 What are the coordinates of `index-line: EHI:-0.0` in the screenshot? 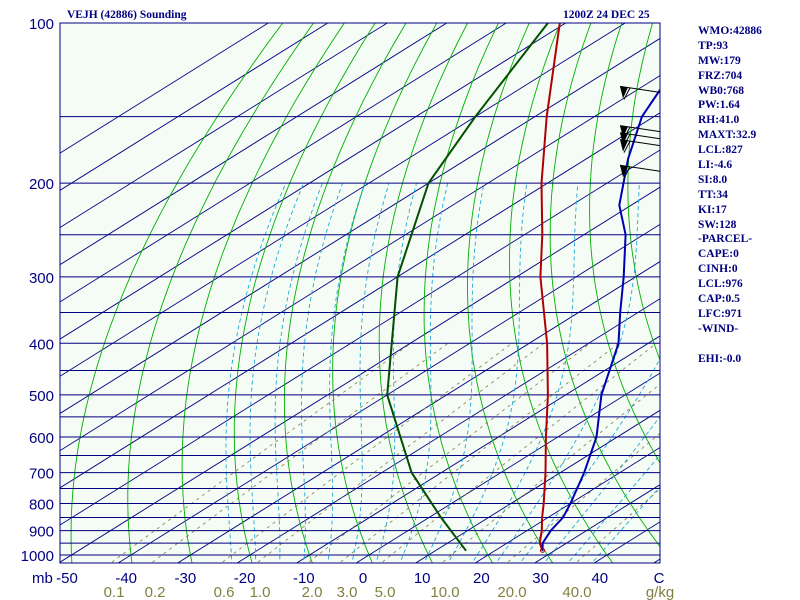 It's located at (720, 358).